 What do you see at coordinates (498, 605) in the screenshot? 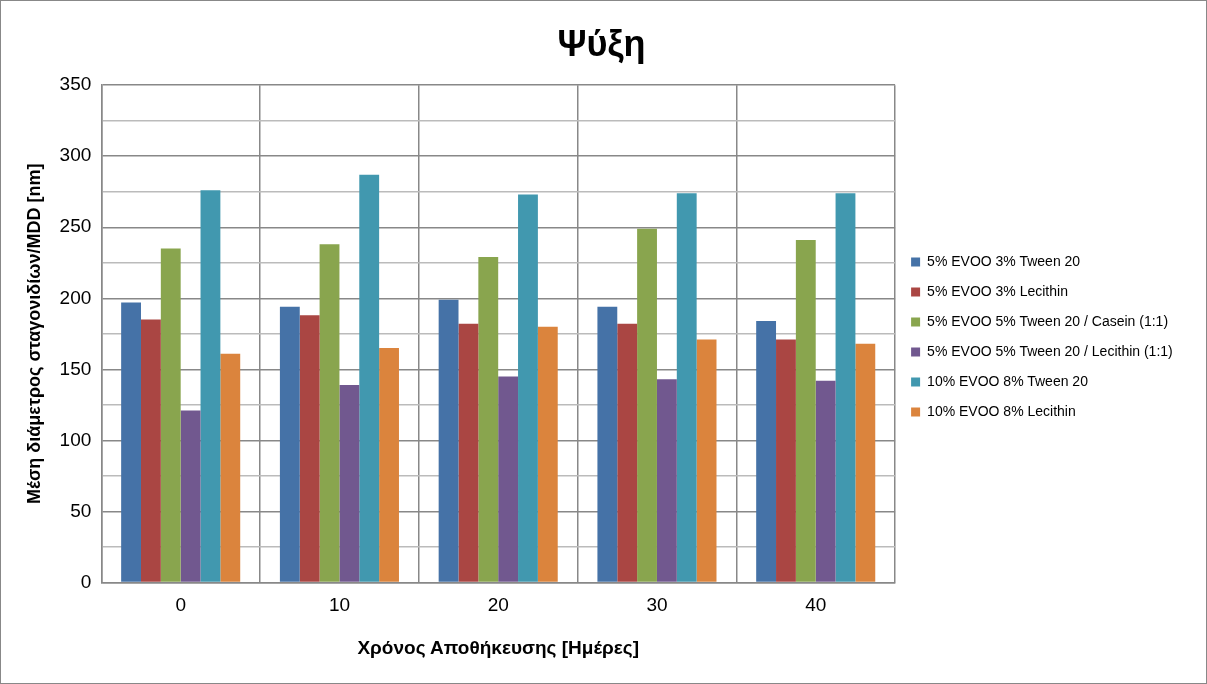
I see `x-tick-label: 20` at bounding box center [498, 605].